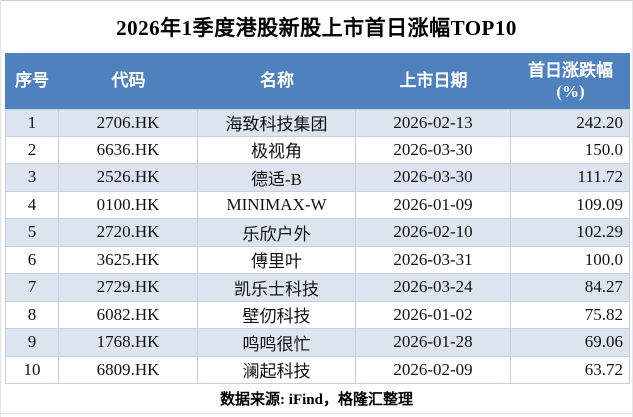 This screenshot has height=417, width=633. I want to click on cell-rank: 10, so click(32, 370).